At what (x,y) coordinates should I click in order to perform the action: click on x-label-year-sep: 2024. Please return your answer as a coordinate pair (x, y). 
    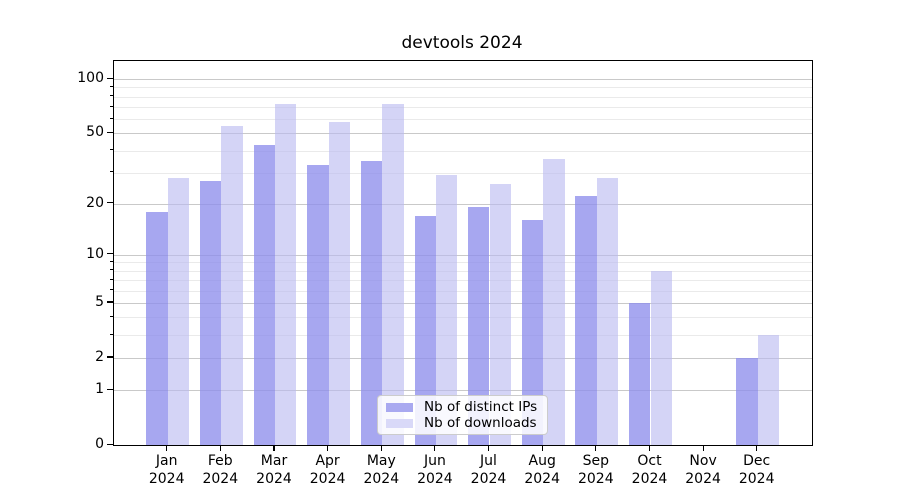
    Looking at the image, I should click on (595, 478).